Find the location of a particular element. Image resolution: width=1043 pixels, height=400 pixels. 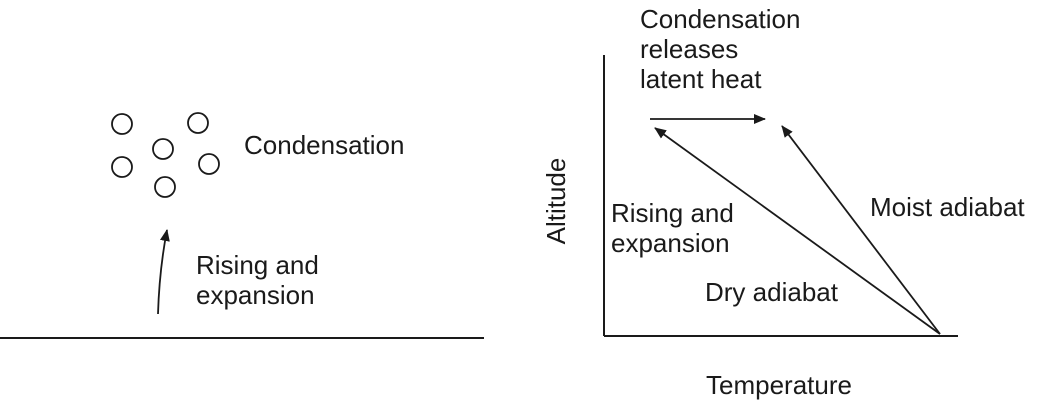

condensation-label: Condensation is located at coordinates (324, 145).